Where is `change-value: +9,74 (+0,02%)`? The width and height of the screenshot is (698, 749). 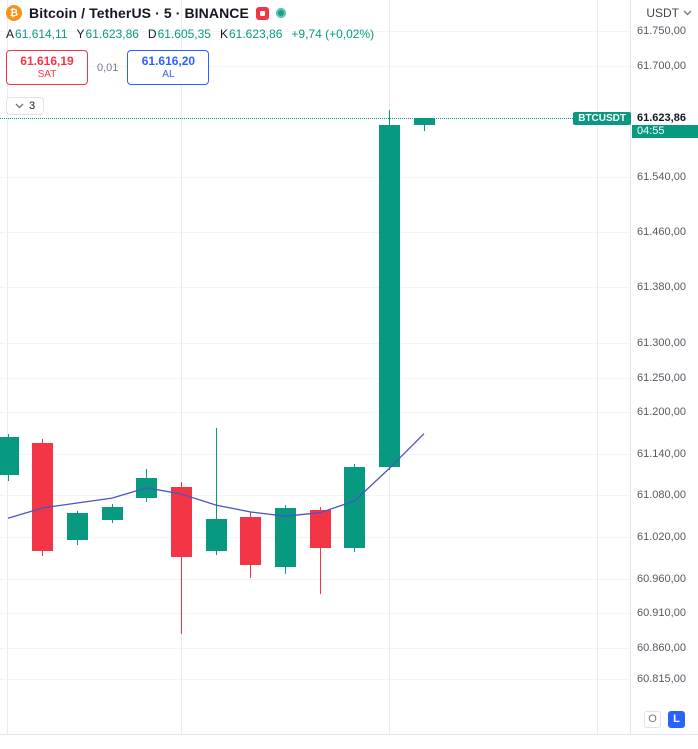 change-value: +9,74 (+0,02%) is located at coordinates (333, 34).